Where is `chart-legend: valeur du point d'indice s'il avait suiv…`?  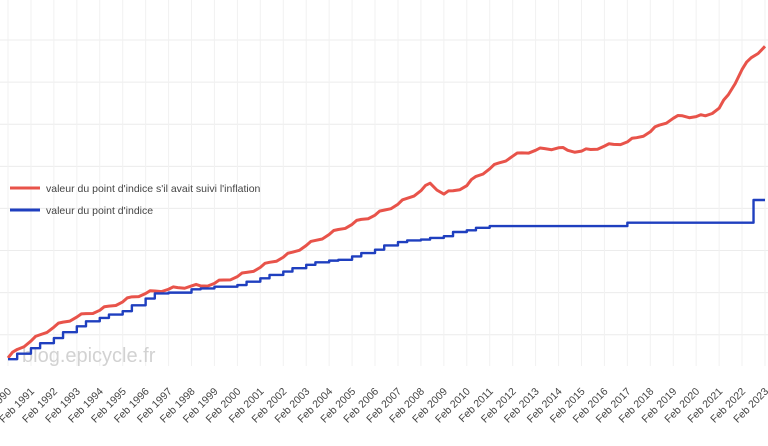 chart-legend: valeur du point d'indice s'il avait suiv… is located at coordinates (135, 200).